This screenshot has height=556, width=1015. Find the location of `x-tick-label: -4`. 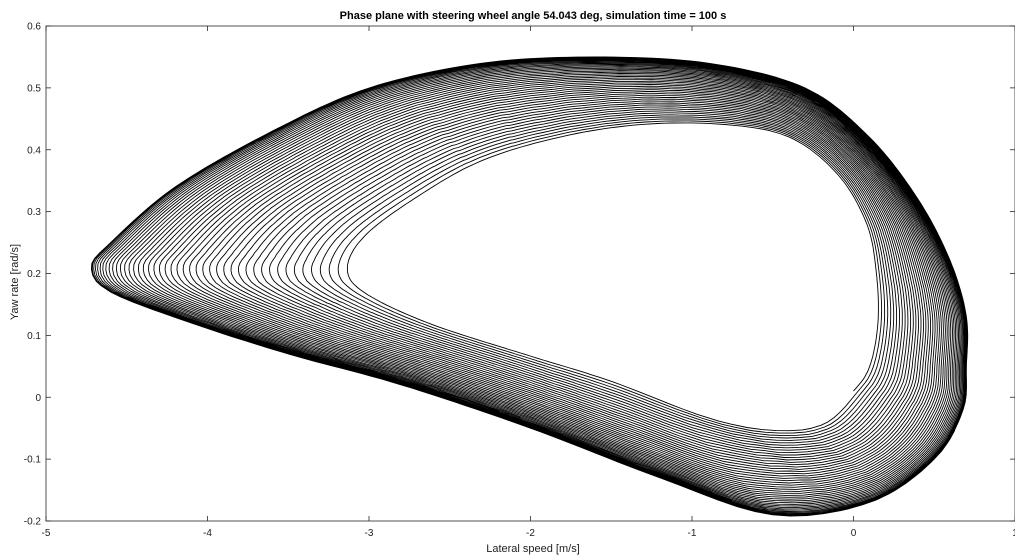

x-tick-label: -4 is located at coordinates (207, 533).